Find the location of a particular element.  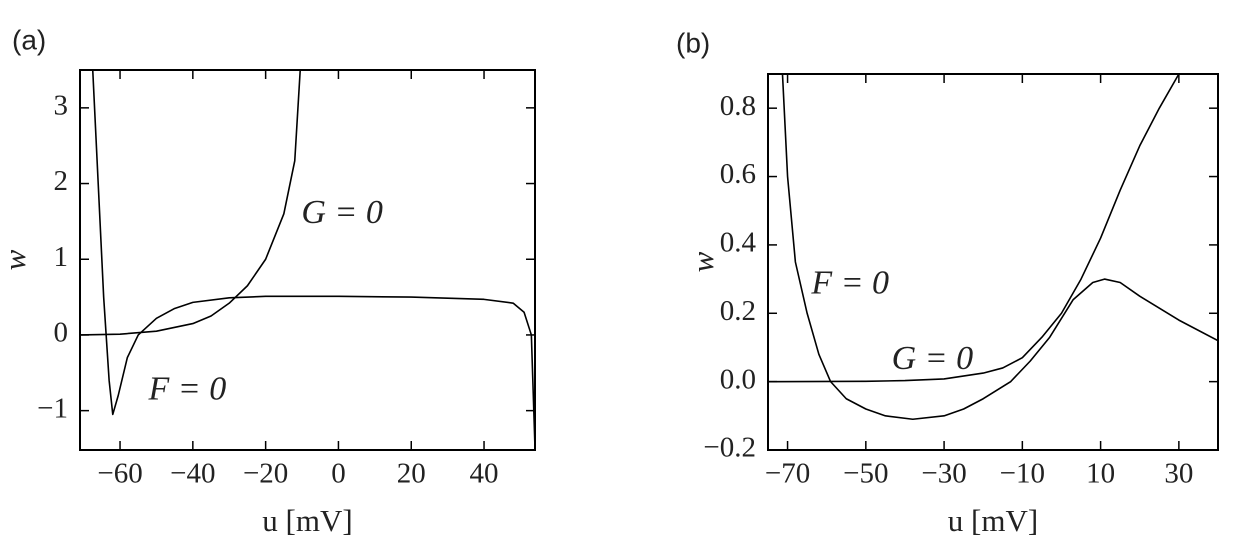

y-tick-label: 2 is located at coordinates (61, 181).